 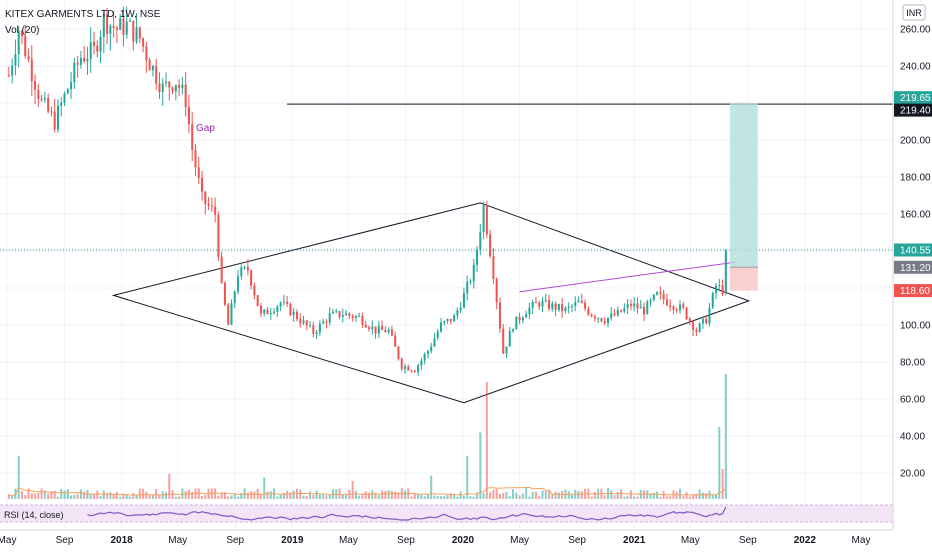 What do you see at coordinates (915, 250) in the screenshot?
I see `price-badge-text: 140.55` at bounding box center [915, 250].